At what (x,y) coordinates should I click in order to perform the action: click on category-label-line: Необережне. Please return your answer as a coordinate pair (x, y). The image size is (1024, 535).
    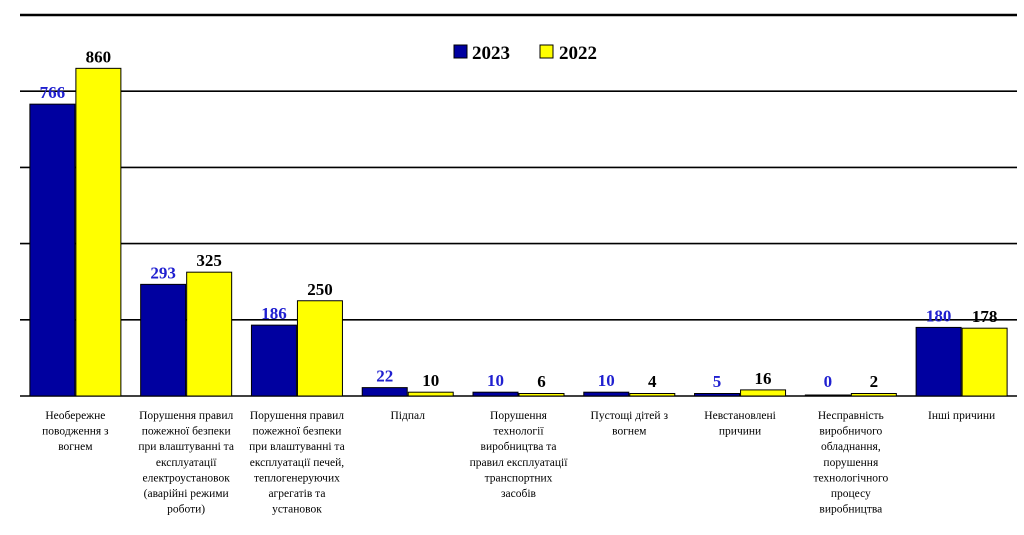
    Looking at the image, I should click on (75, 416).